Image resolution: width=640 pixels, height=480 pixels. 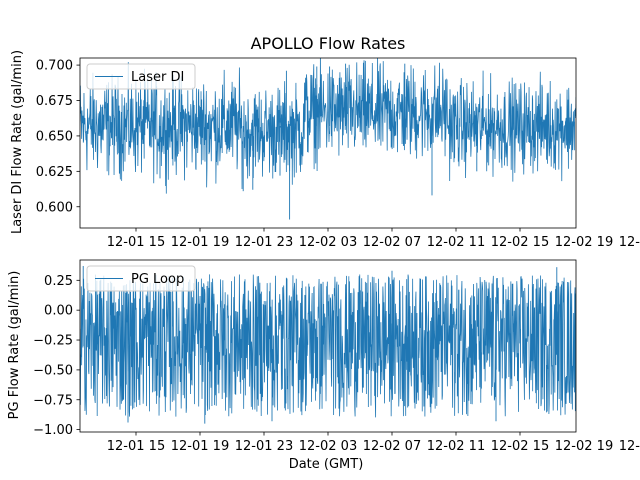 I want to click on laser-di-y-tick-label: 0.675, so click(x=54, y=101).